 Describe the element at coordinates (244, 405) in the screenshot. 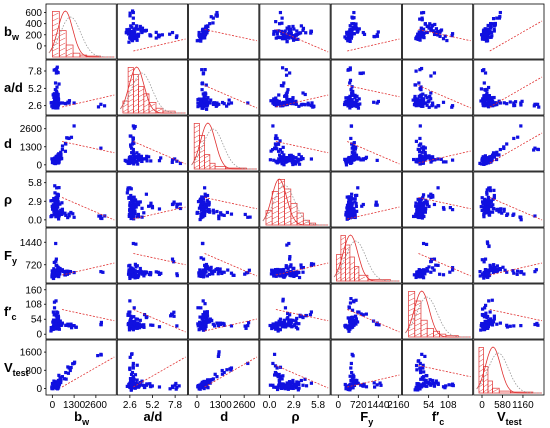

I see `x-tick-label: 2600` at that location.